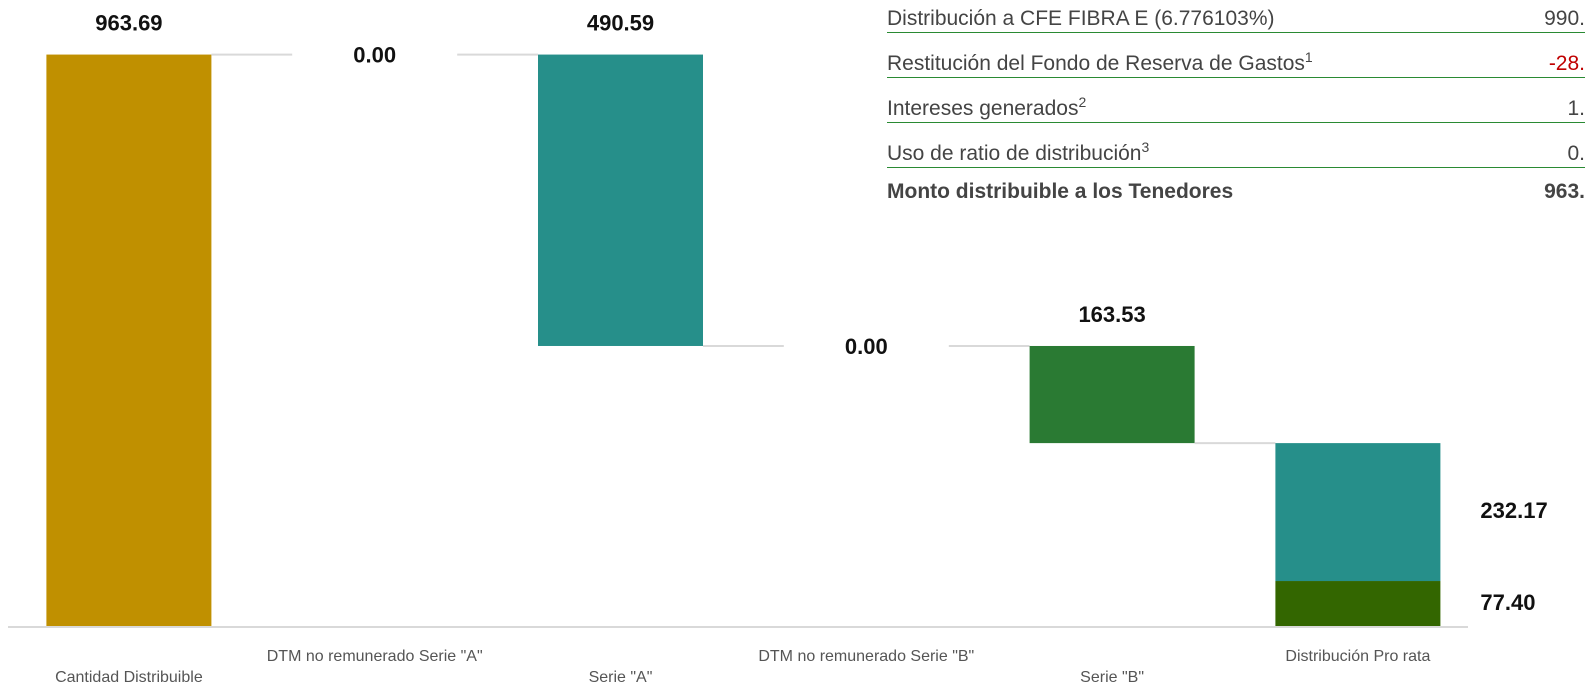 The image size is (1585, 691). I want to click on table-row: Uso de ratio de distribución3 0., so click(1236, 157).